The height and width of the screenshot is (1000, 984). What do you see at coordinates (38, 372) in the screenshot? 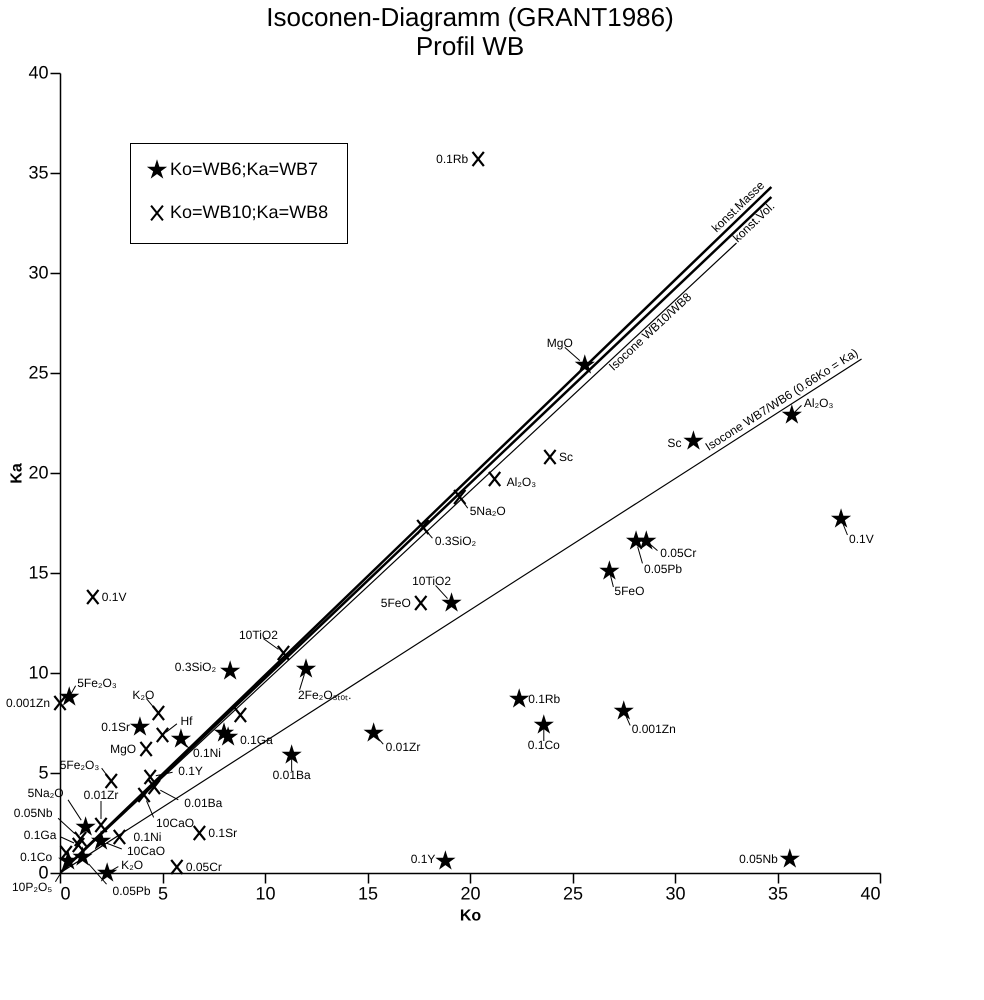
I see `y-tick-label: 25` at bounding box center [38, 372].